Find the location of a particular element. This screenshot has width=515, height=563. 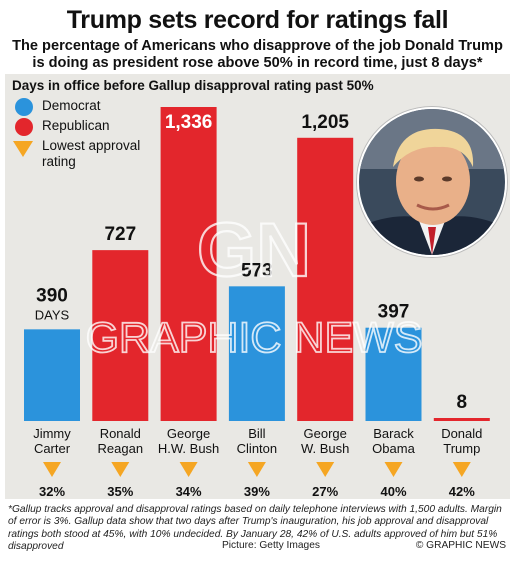

triangle-icon is located at coordinates (23, 149).